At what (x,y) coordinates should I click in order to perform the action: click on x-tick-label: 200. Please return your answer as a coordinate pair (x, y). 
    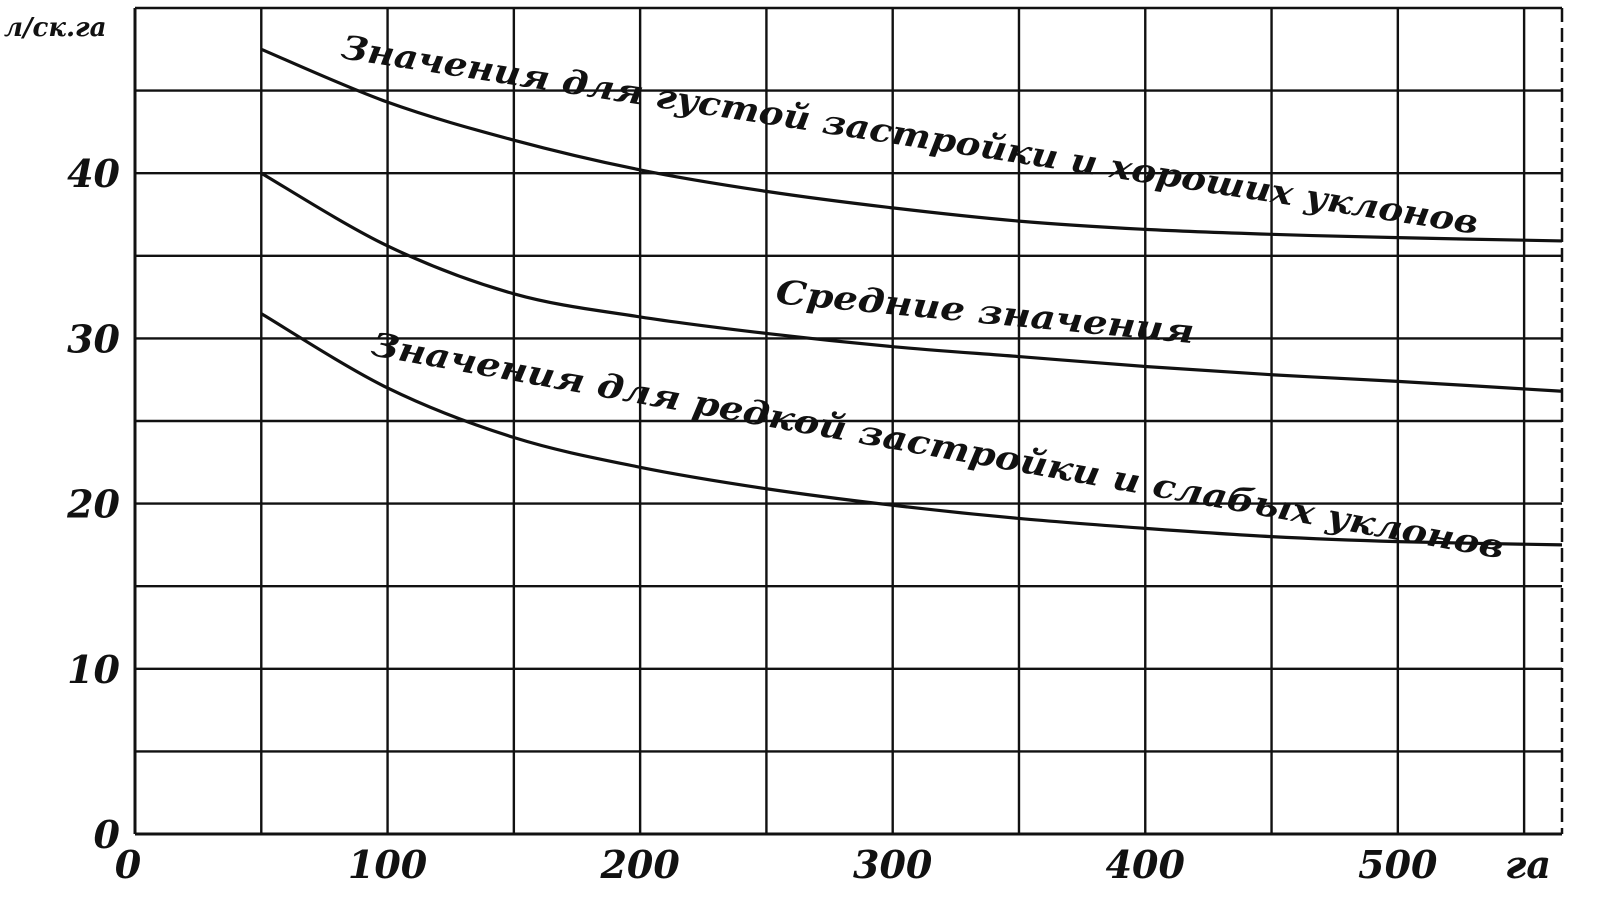
    Looking at the image, I should click on (639, 864).